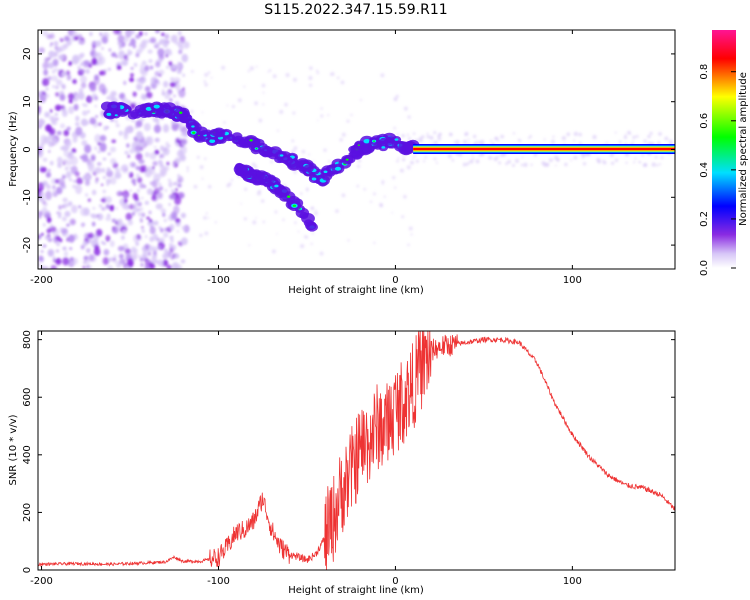 The height and width of the screenshot is (600, 750). What do you see at coordinates (27, 149) in the screenshot?
I see `y-tick-label: 0` at bounding box center [27, 149].